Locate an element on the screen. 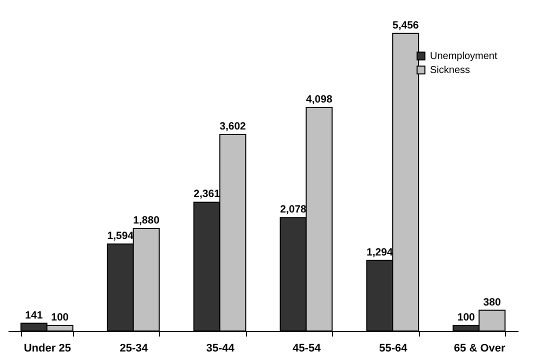  data-label: 141 is located at coordinates (34, 315).